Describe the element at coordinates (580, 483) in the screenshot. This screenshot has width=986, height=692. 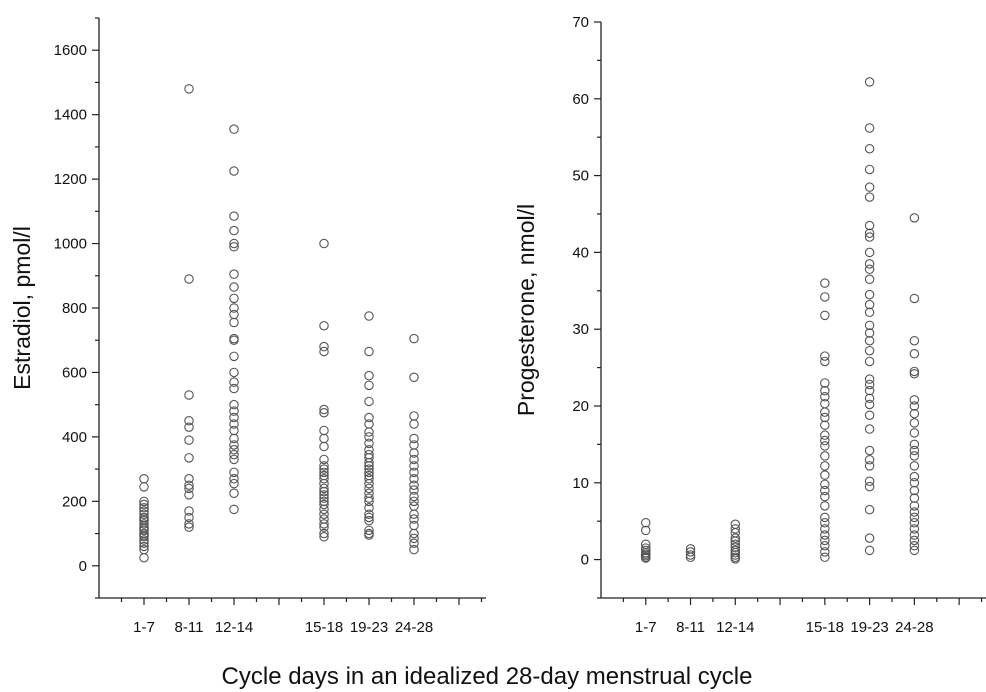
I see `progesterone-y-tick-label: 10` at that location.